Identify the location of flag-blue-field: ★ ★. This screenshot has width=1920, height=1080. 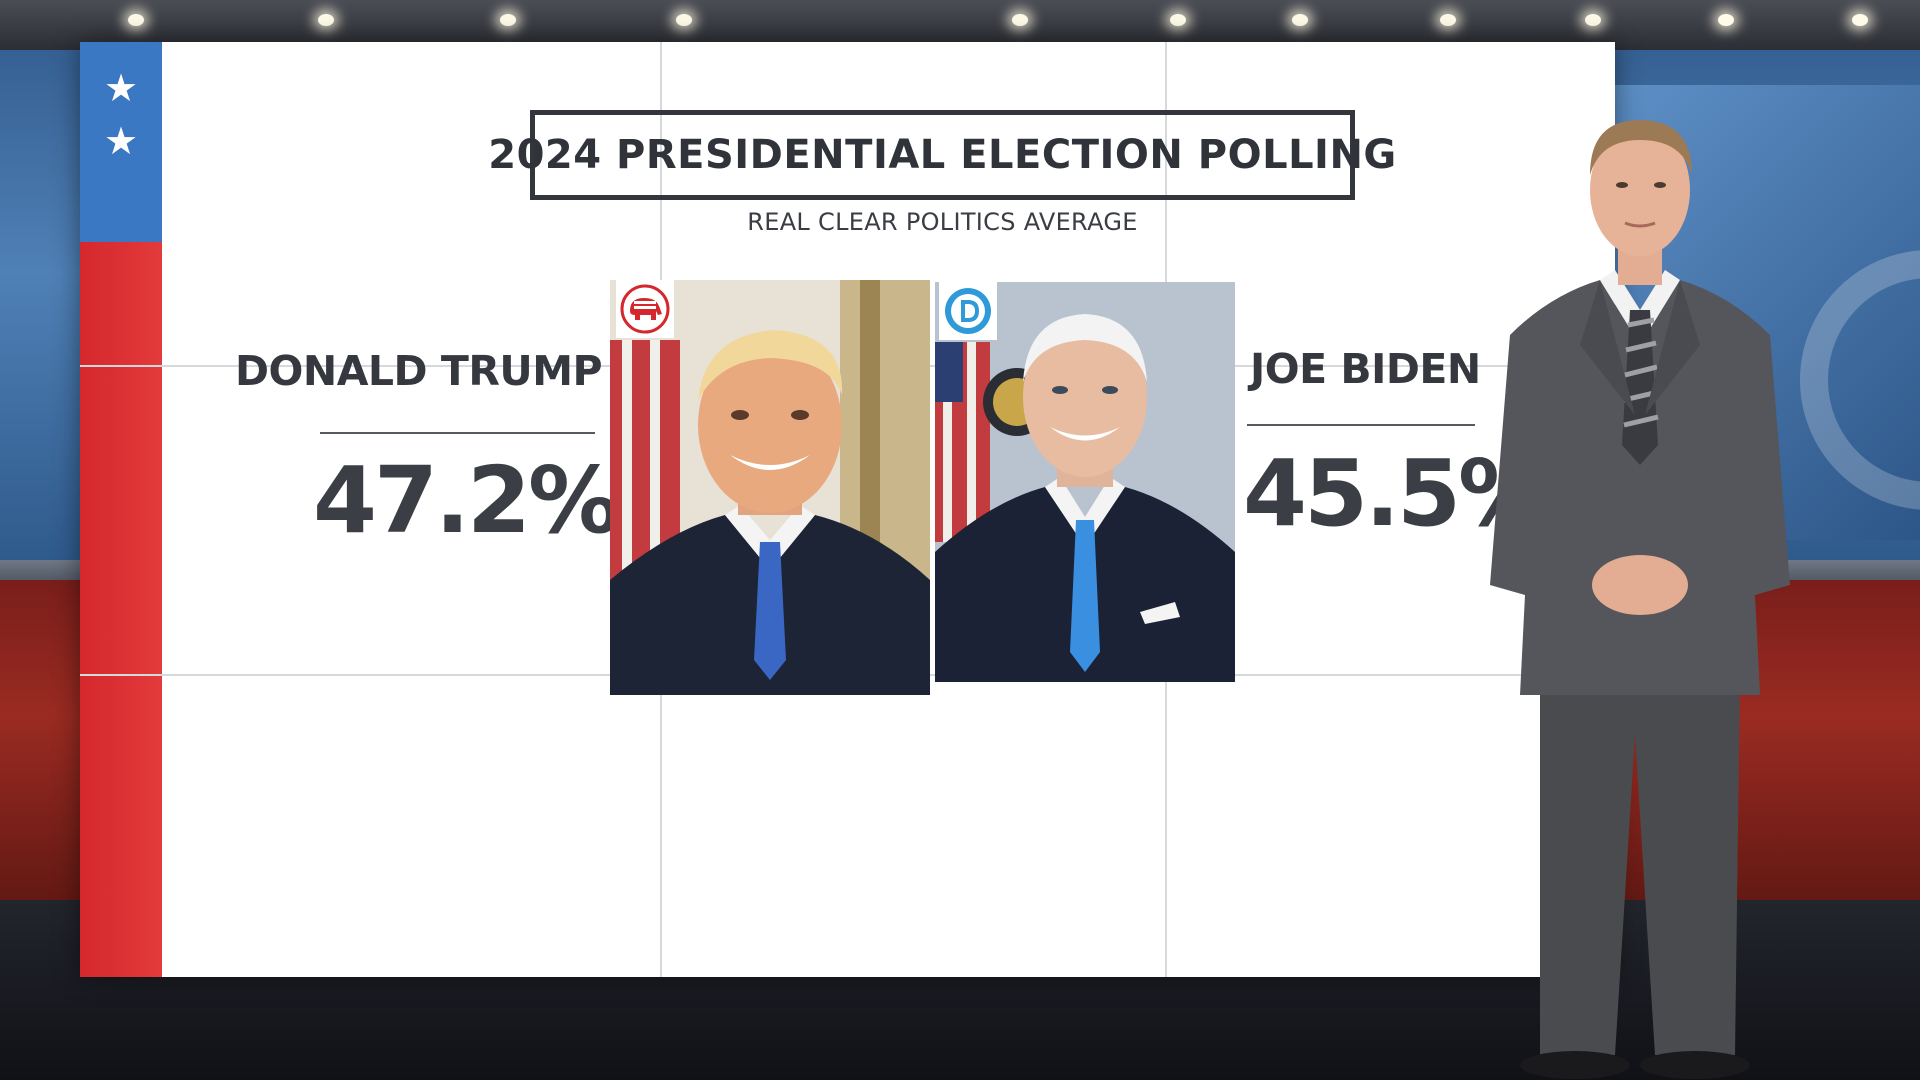
(121, 142).